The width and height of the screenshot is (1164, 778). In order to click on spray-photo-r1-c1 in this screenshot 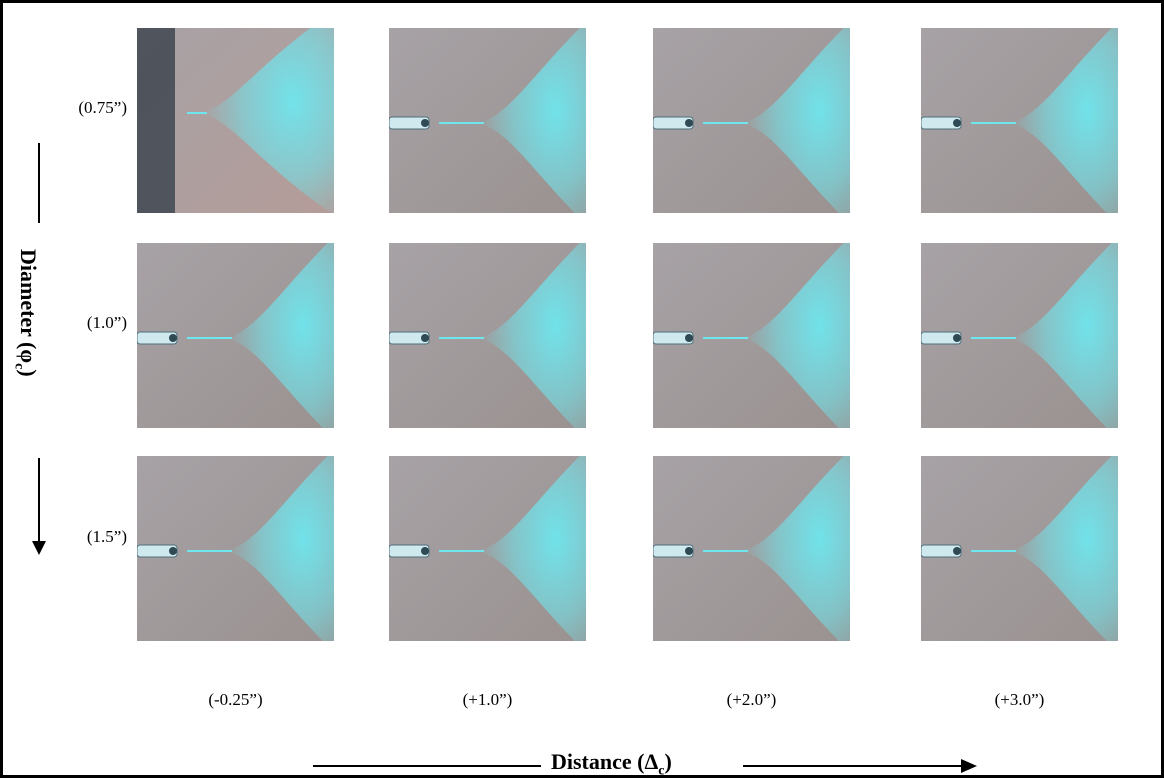, I will do `click(487, 335)`.